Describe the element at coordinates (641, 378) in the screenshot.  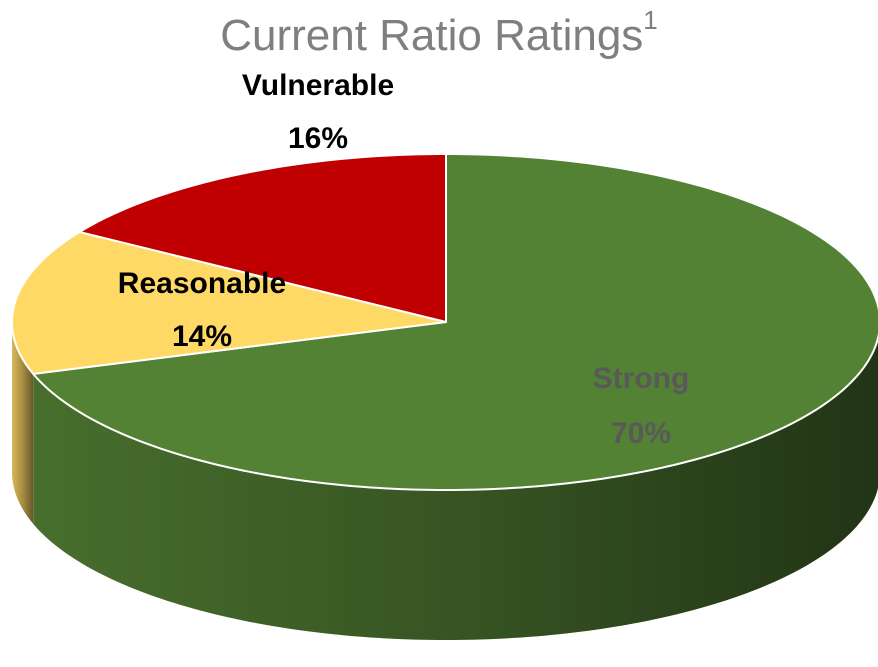
I see `category-label: Strong` at that location.